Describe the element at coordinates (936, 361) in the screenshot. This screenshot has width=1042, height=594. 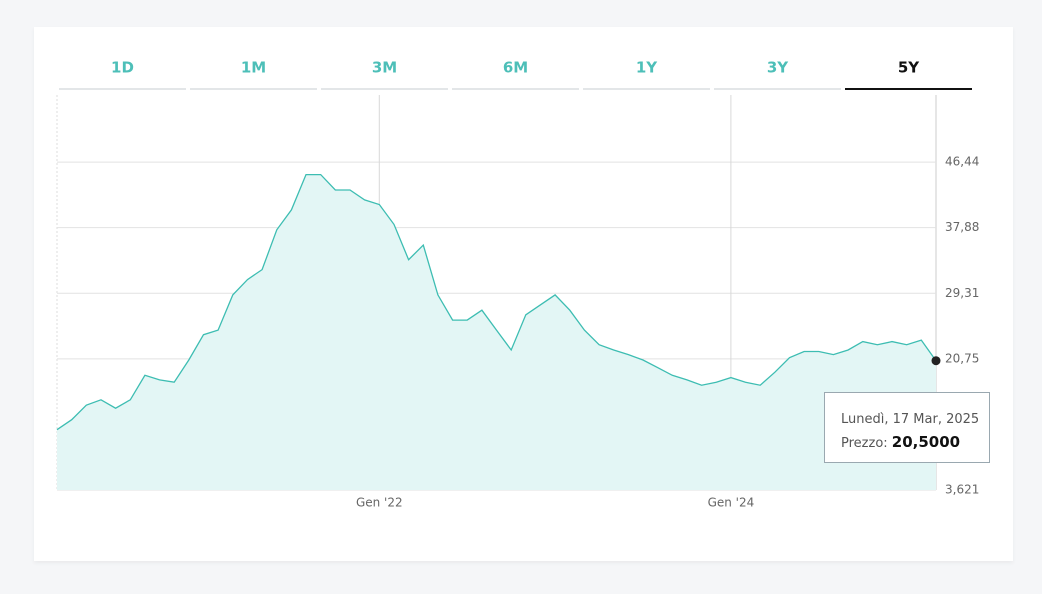
I see `hover-point` at that location.